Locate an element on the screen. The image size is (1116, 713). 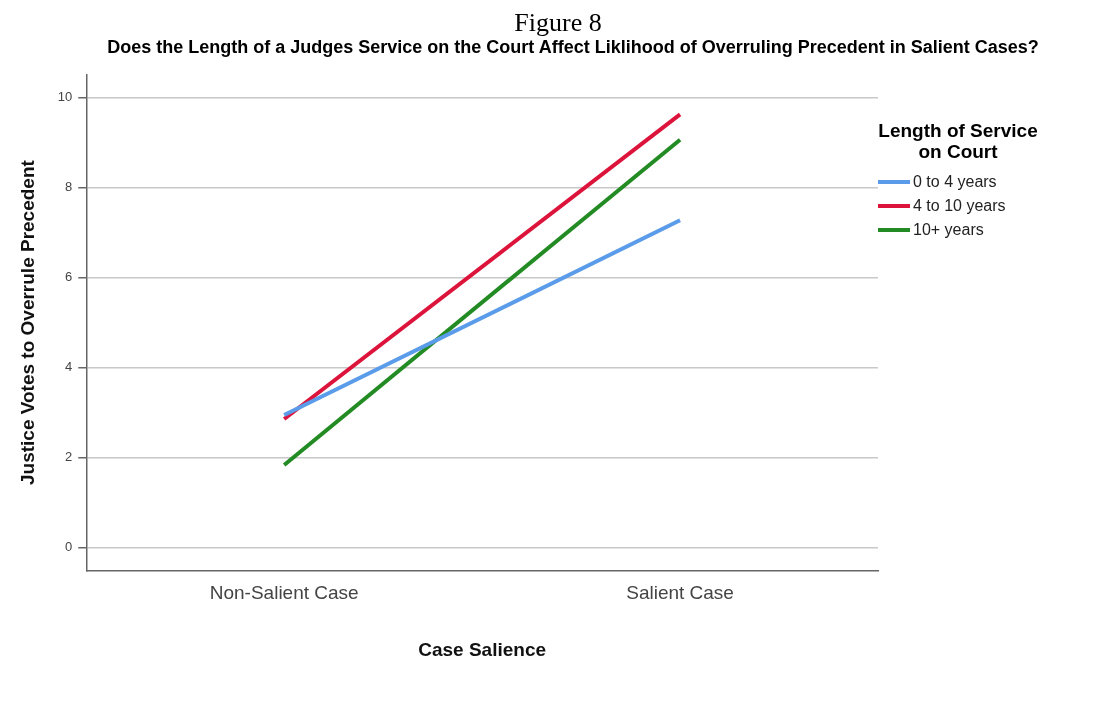
y-tick-label: 10 is located at coordinates (65, 96).